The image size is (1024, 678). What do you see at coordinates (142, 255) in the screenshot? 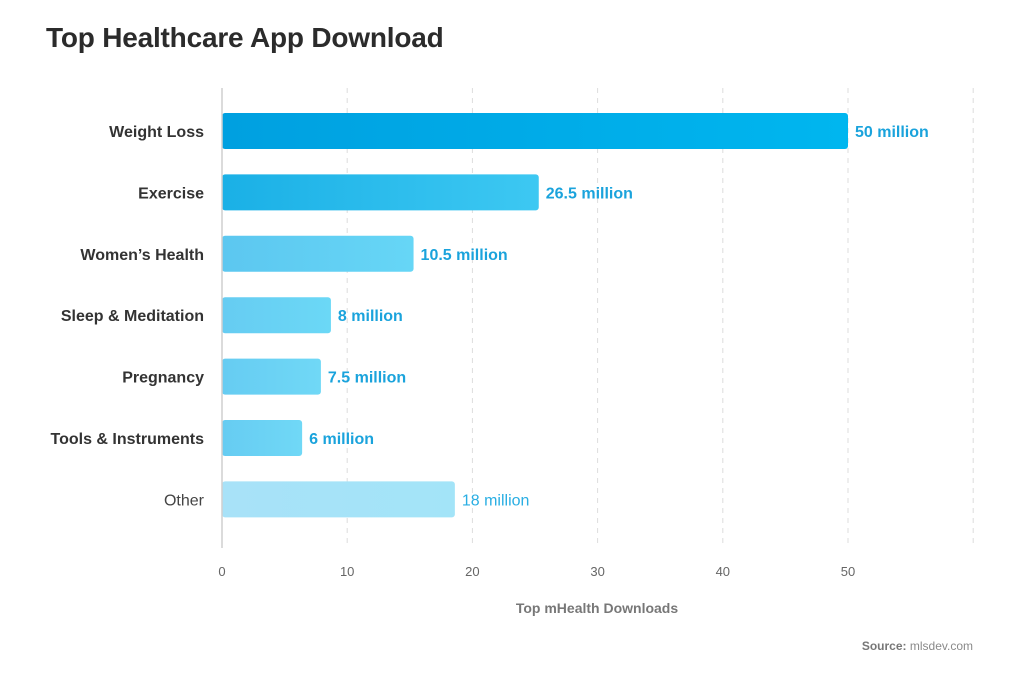
I see `category-label: Women’s Health` at bounding box center [142, 255].